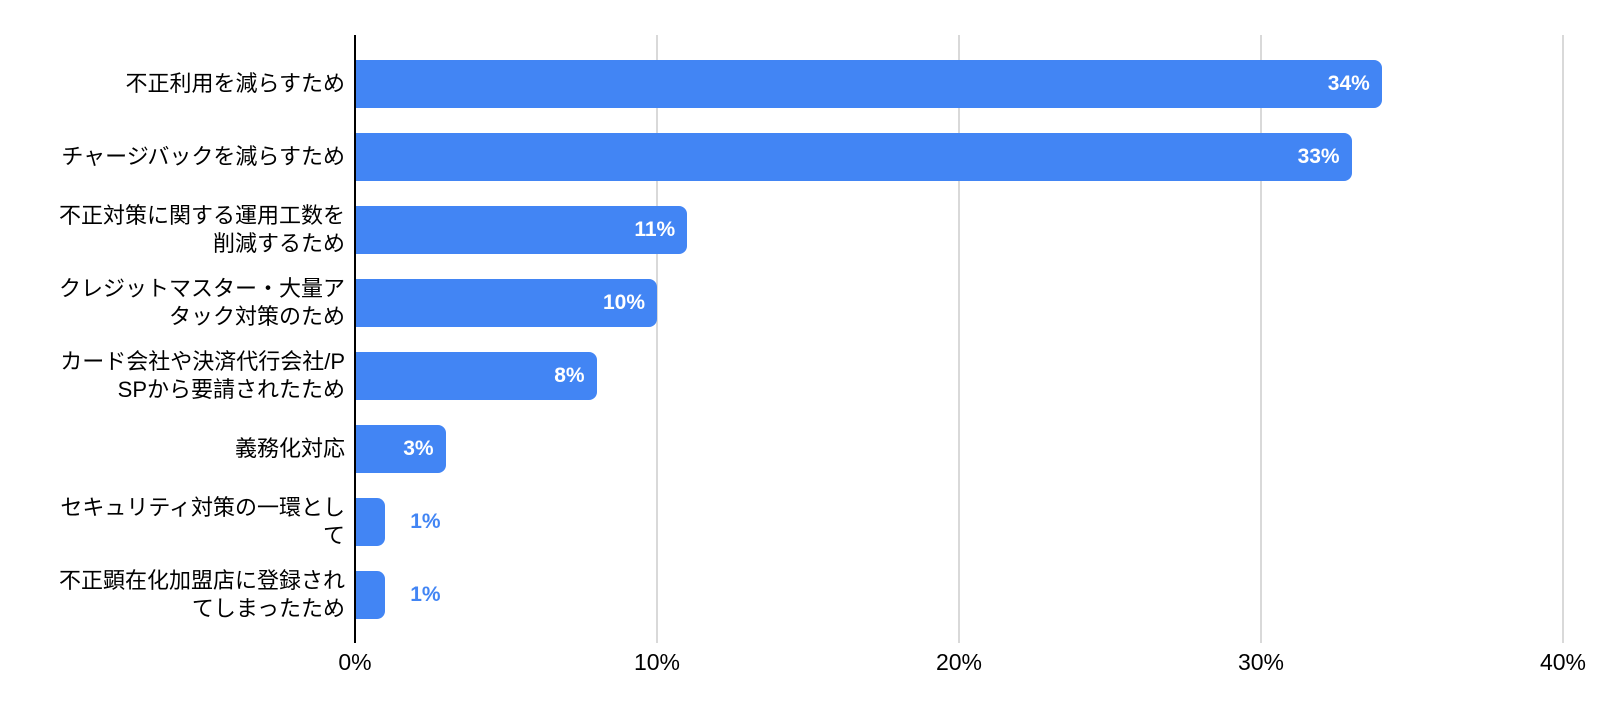 This screenshot has width=1600, height=713. I want to click on category-label: クレジットマスター・大量ア タック対策のため, so click(172, 302).